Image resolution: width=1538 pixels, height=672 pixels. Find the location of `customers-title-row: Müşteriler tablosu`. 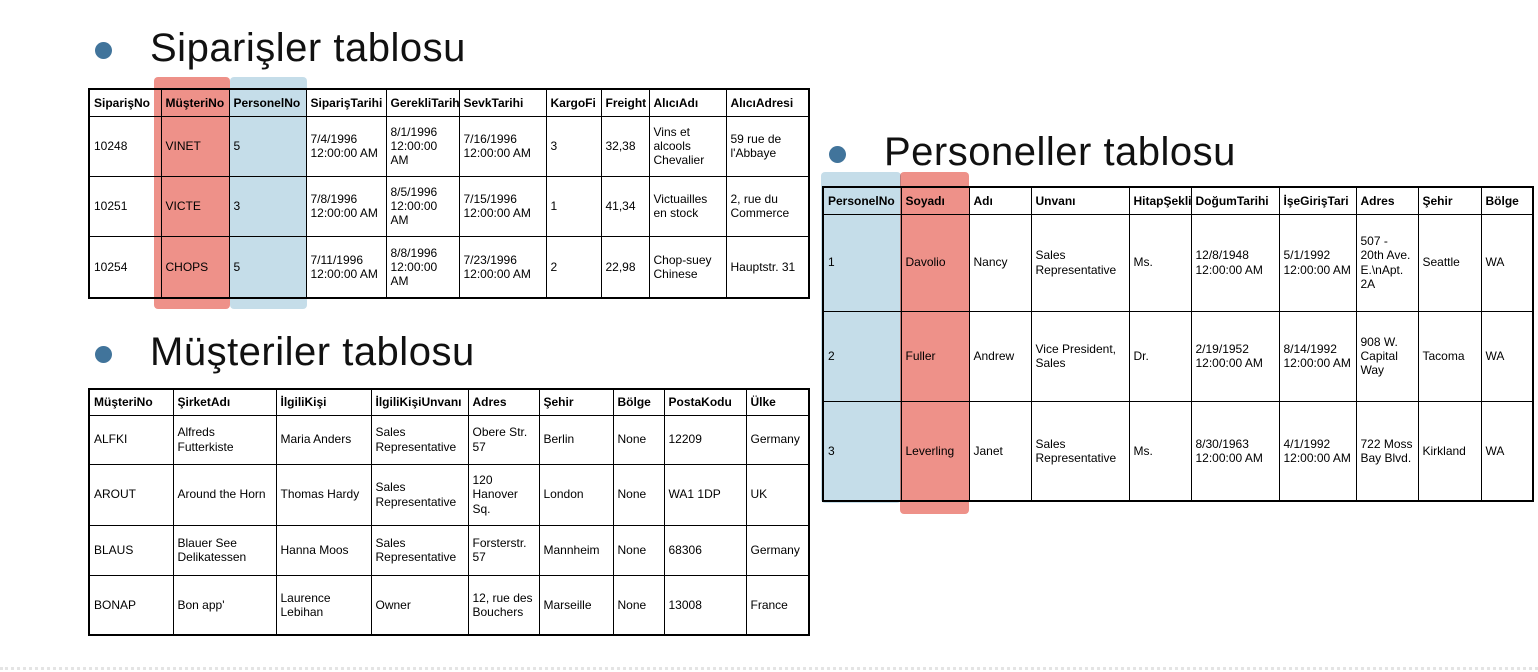

customers-title-row: Müşteriler tablosu is located at coordinates (281, 352).